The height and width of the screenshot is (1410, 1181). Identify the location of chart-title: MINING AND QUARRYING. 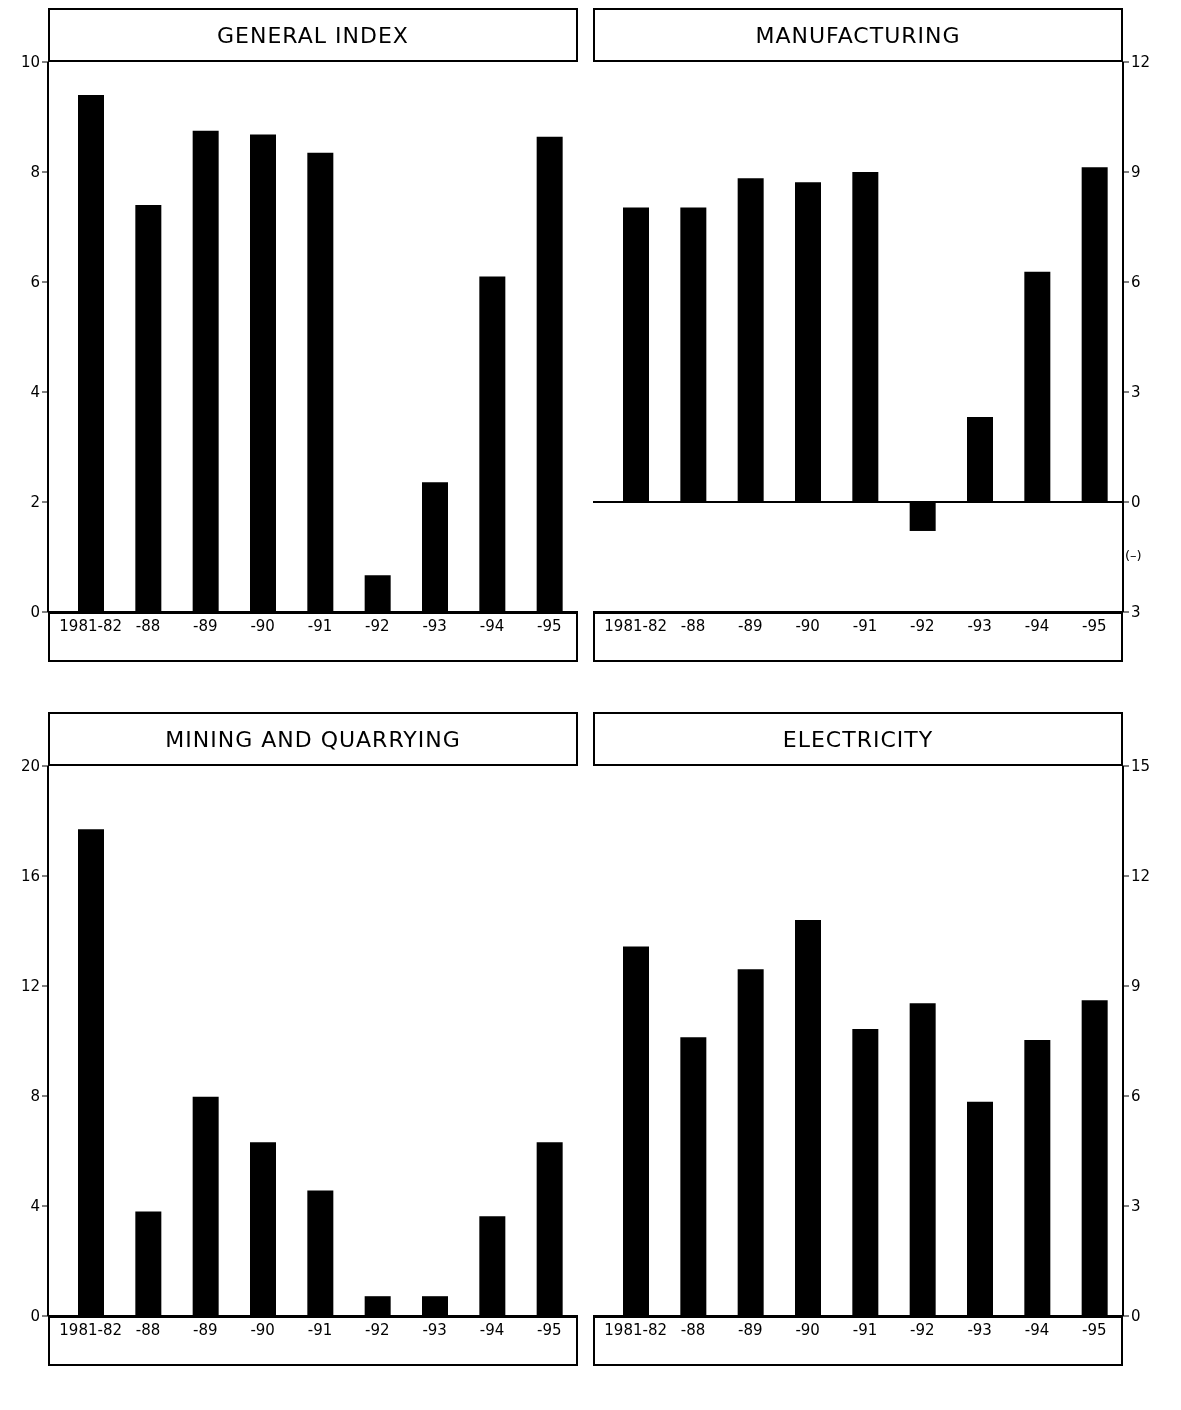
(313, 739).